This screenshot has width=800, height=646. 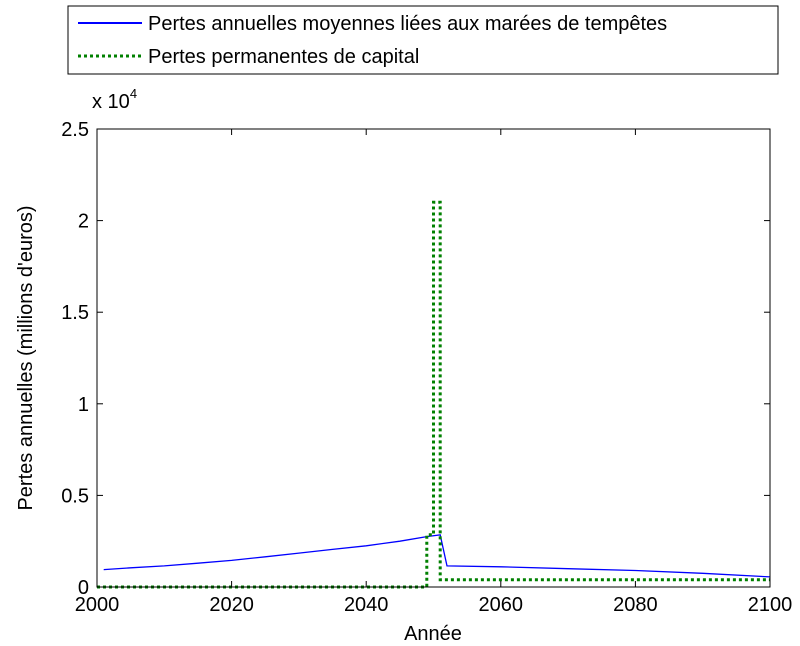 I want to click on y-tick-label: 0.5, so click(x=75, y=496).